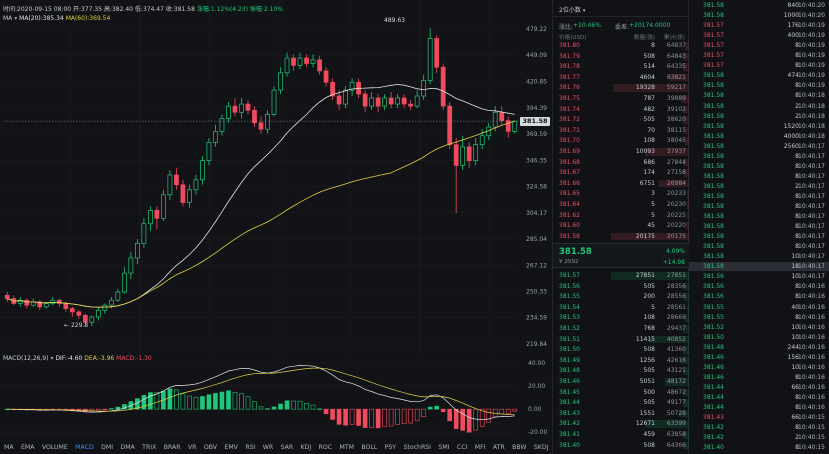  I want to click on book-header: 2位小数 ▾, so click(621, 8).